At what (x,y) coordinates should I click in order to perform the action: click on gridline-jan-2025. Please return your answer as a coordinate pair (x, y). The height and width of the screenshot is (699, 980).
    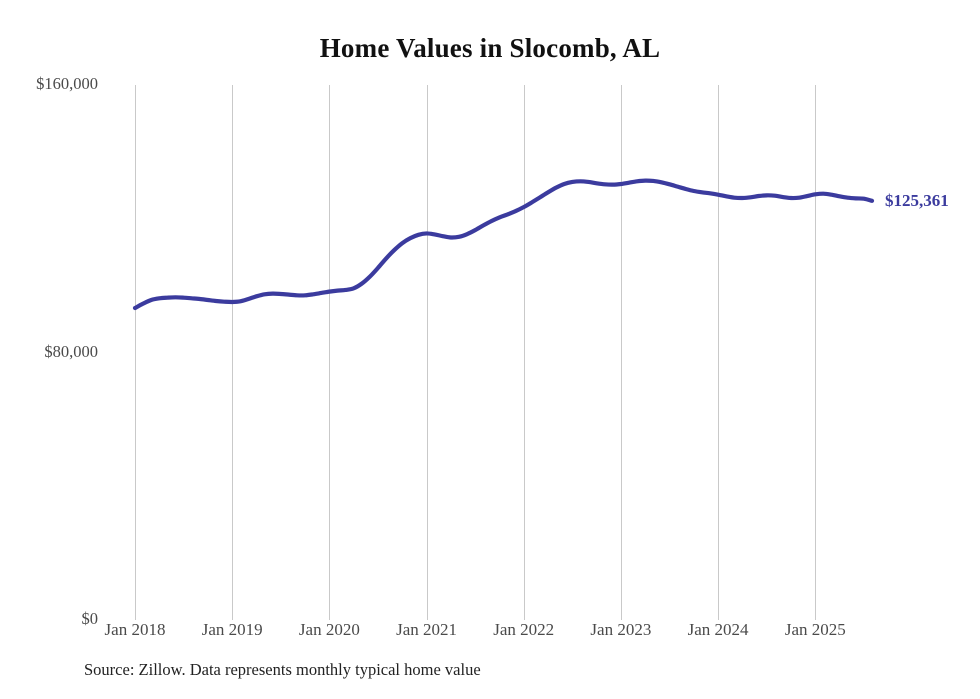
    Looking at the image, I should click on (816, 352).